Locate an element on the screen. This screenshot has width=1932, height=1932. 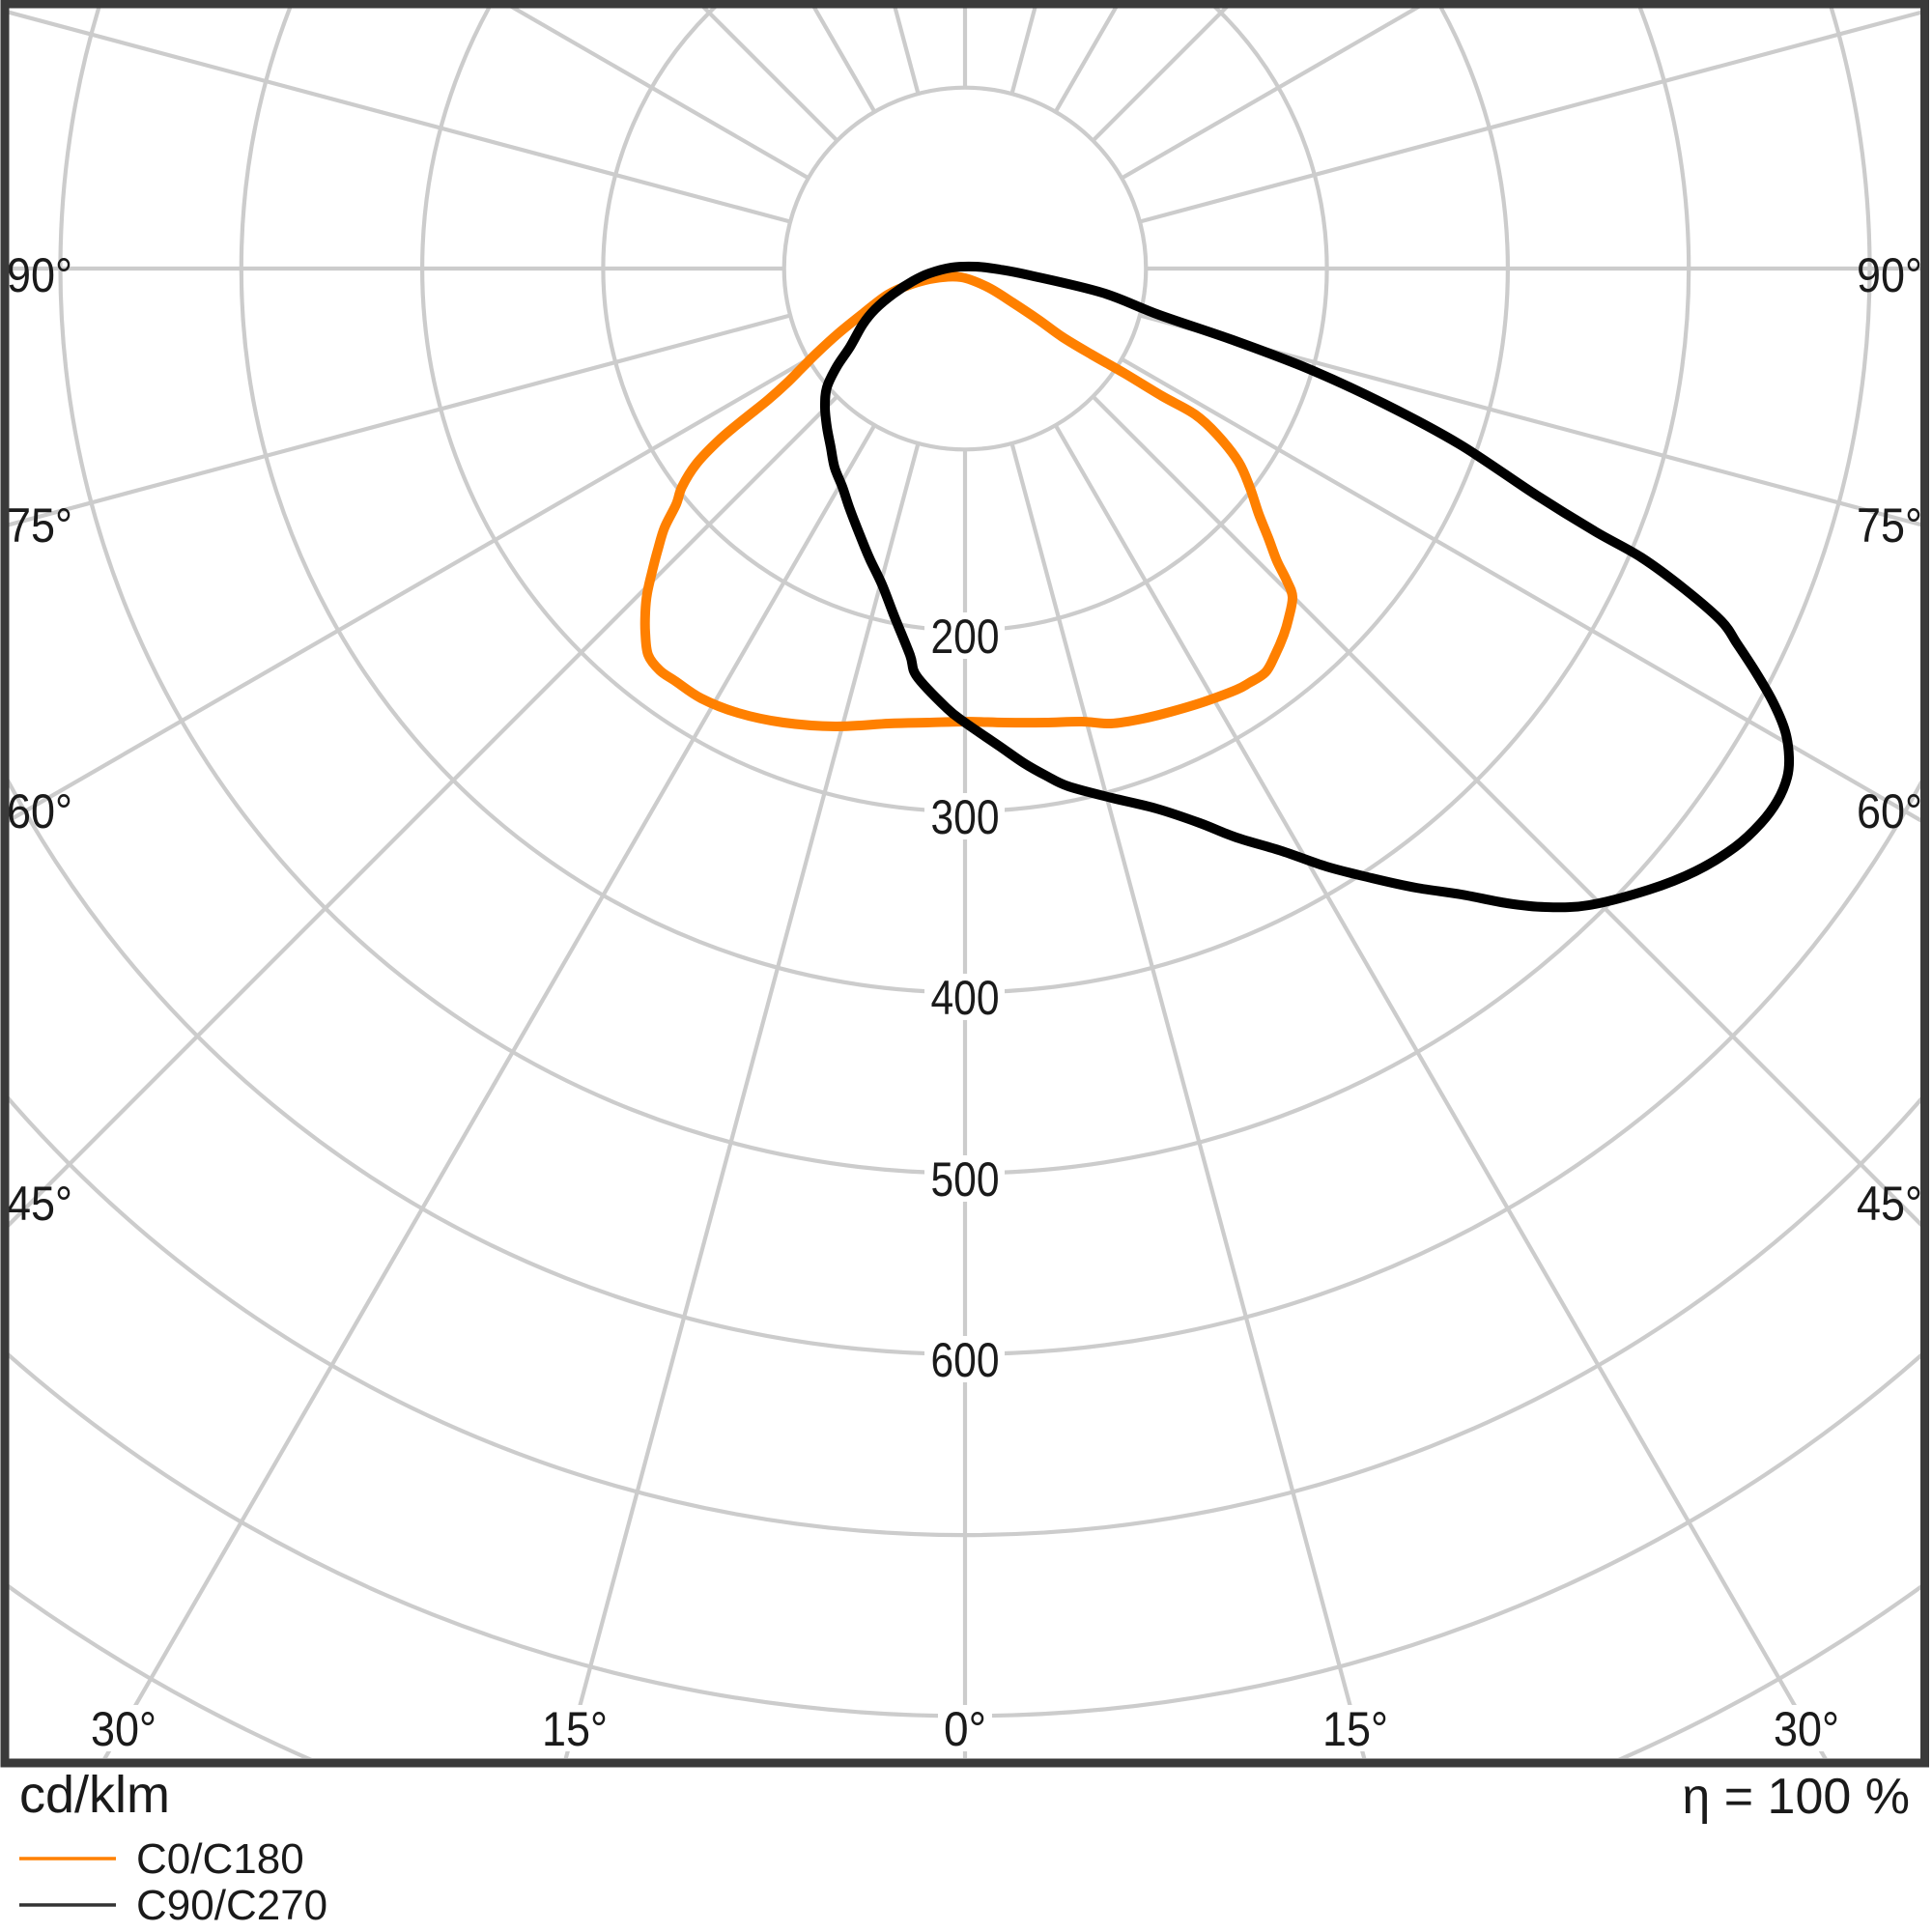
svg-text: 300 is located at coordinates (965, 817).